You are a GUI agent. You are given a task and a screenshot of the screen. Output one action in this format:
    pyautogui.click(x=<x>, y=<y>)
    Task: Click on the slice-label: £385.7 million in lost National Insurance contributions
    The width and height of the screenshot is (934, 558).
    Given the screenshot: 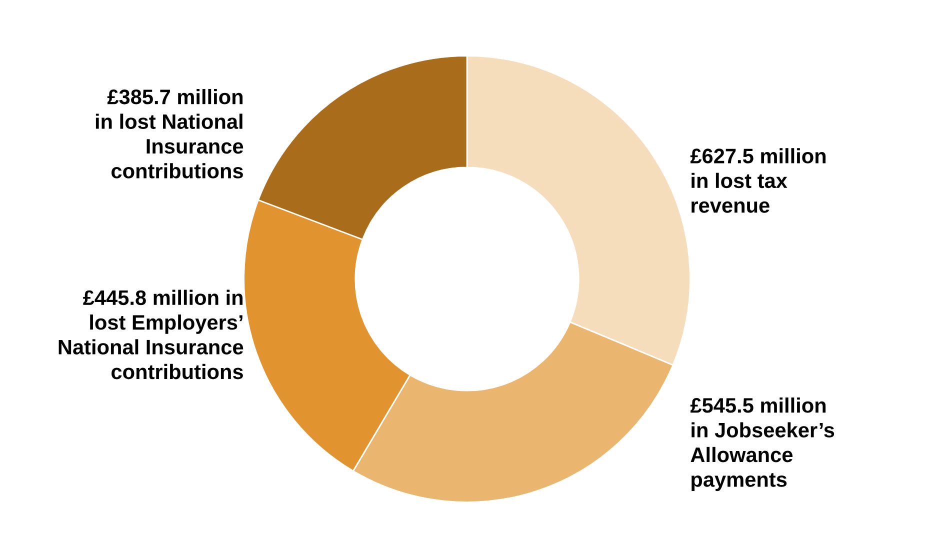 What is the action you would take?
    pyautogui.click(x=170, y=133)
    